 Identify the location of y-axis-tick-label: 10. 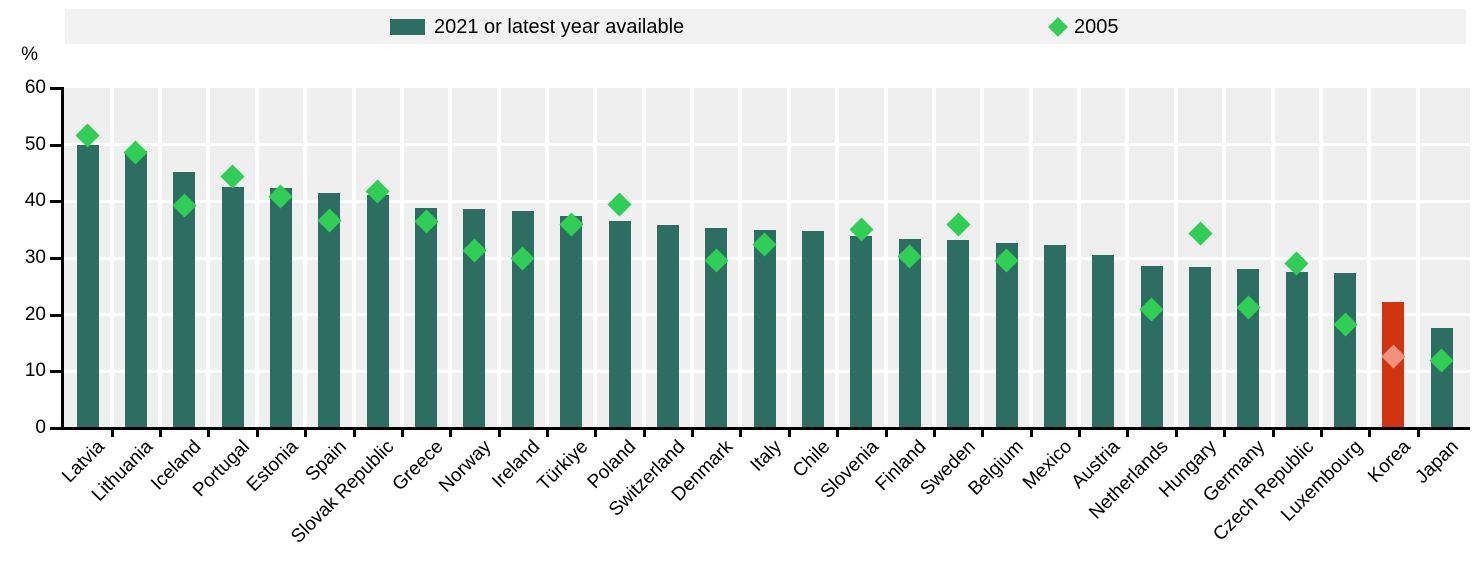
(35, 371).